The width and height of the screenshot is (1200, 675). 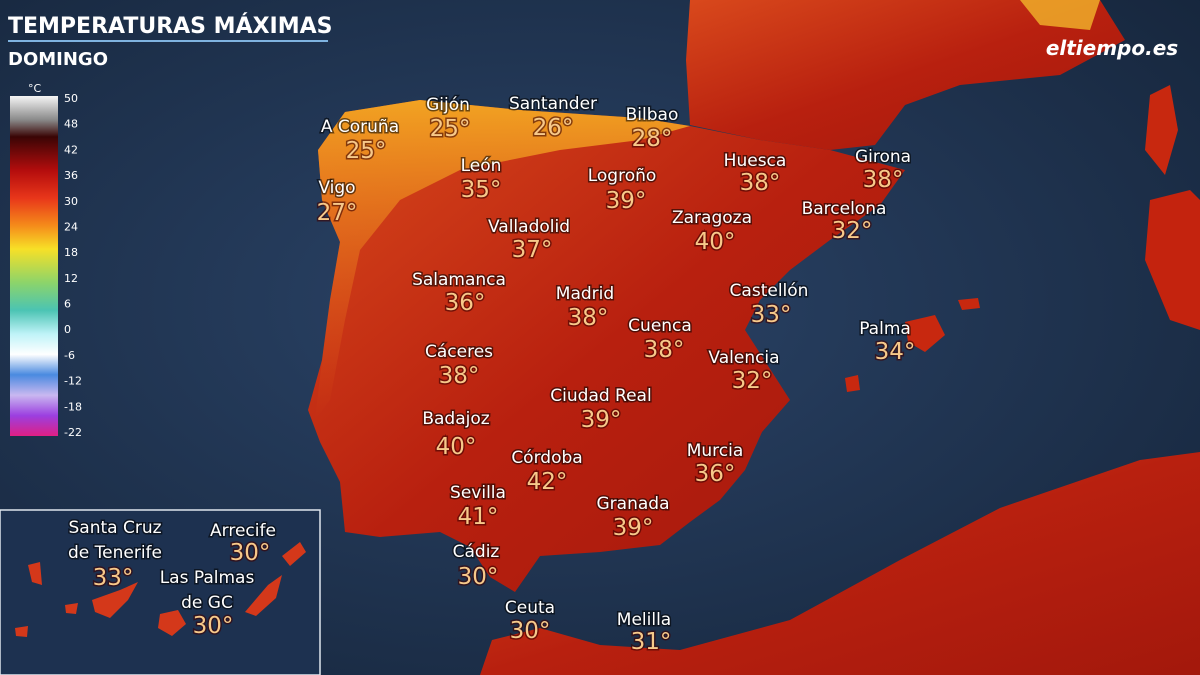 I want to click on city-temperature: 37°, so click(x=532, y=250).